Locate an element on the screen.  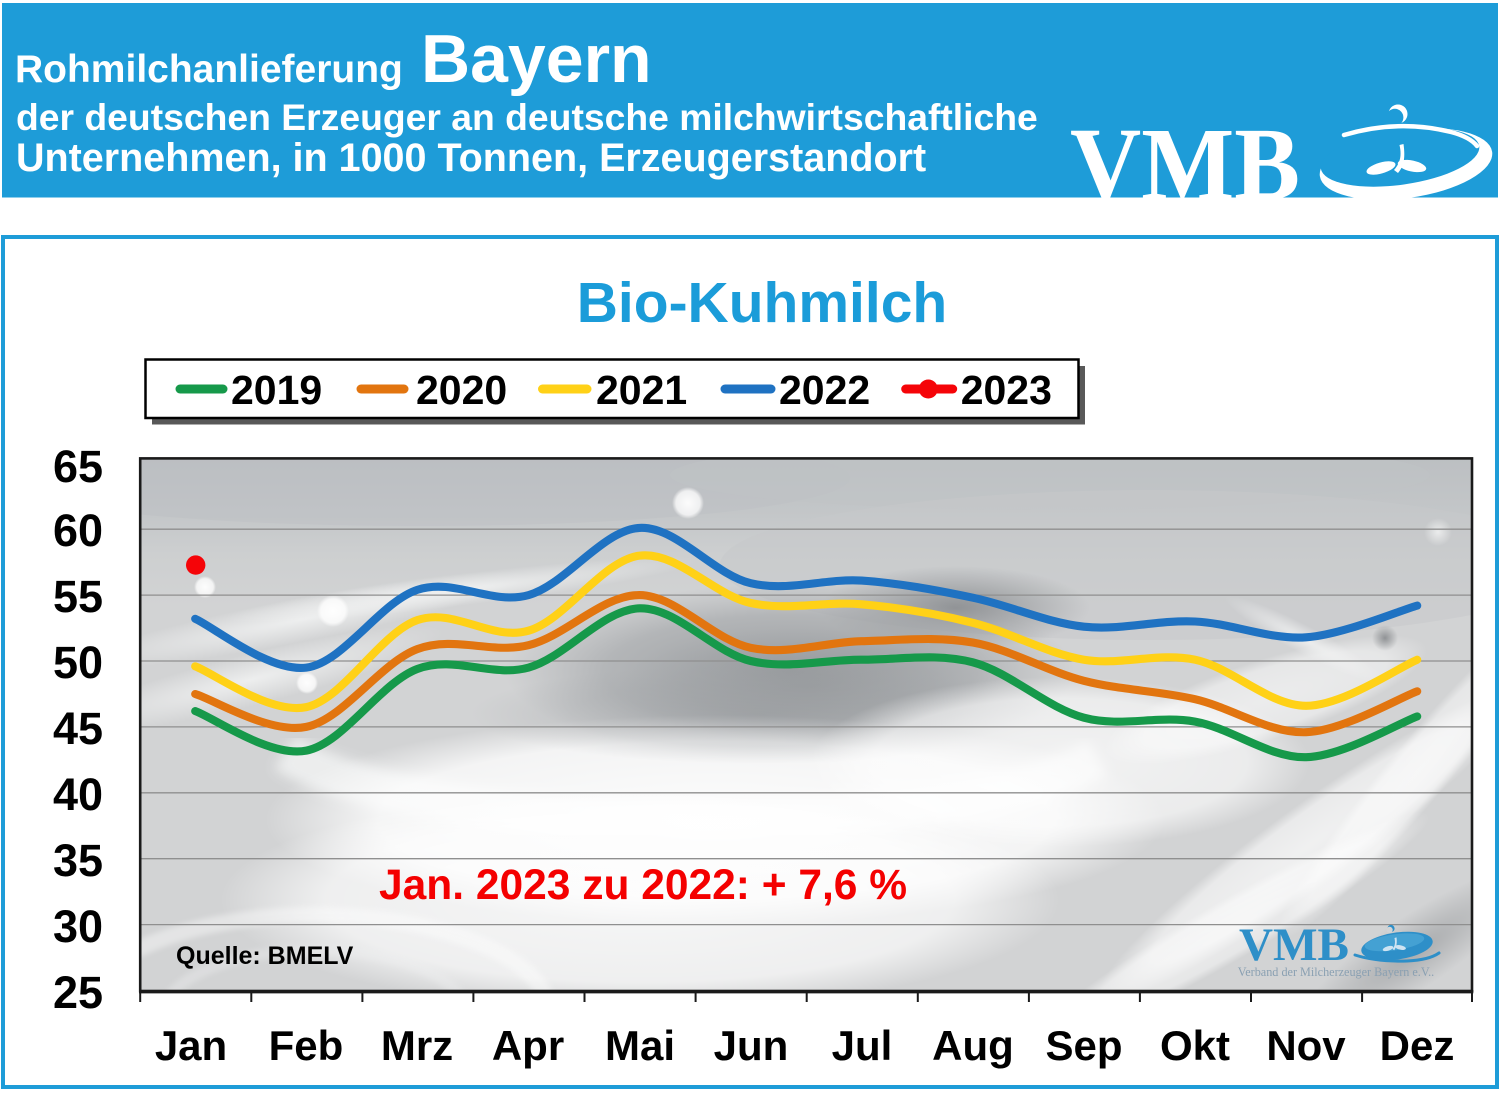
svg-text: Okt is located at coordinates (1195, 1045).